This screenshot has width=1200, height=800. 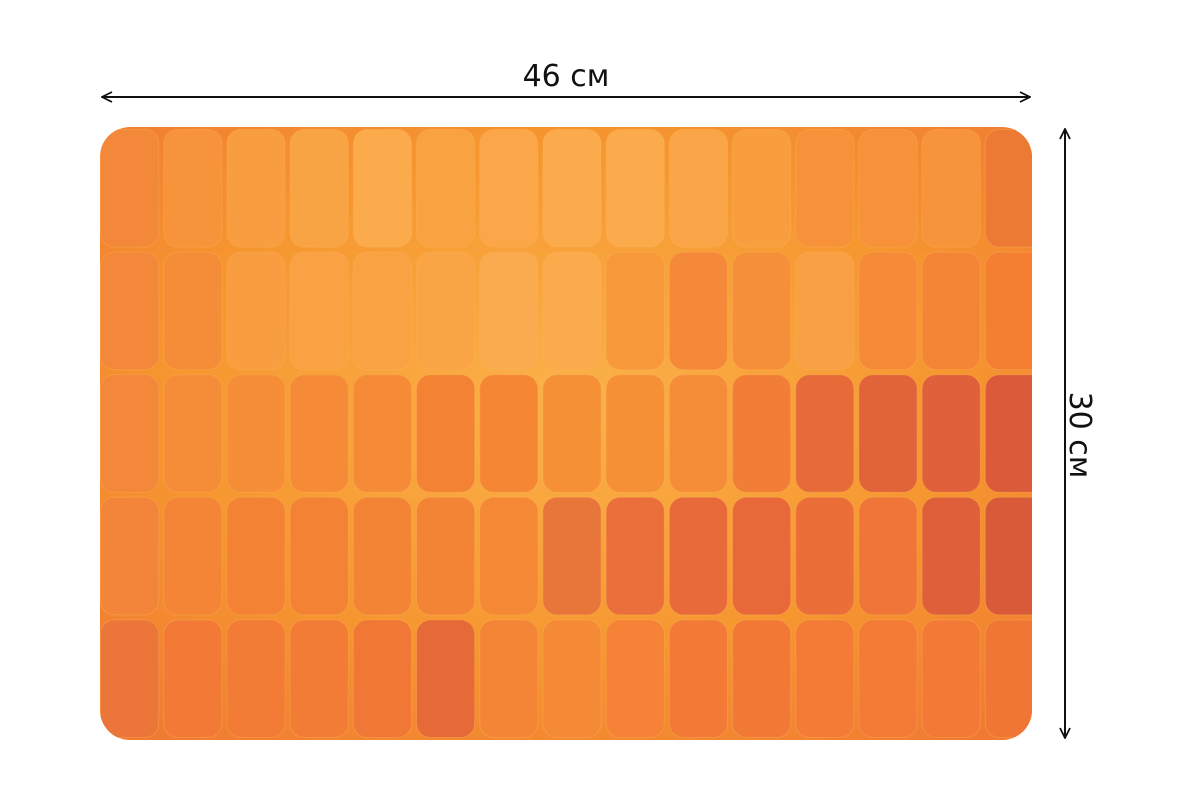 What do you see at coordinates (566, 76) in the screenshot?
I see `width-label: 46 см` at bounding box center [566, 76].